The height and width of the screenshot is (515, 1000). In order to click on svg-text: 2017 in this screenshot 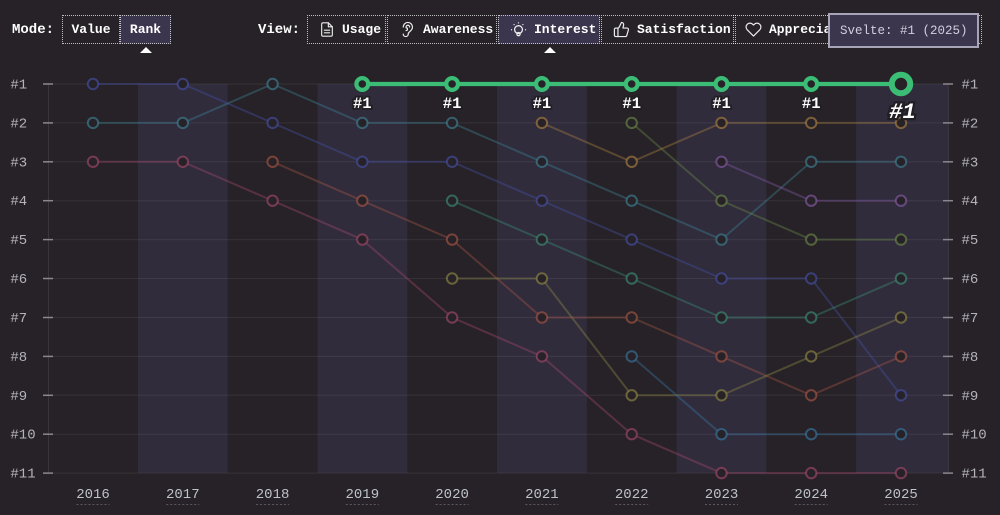, I will do `click(183, 495)`.